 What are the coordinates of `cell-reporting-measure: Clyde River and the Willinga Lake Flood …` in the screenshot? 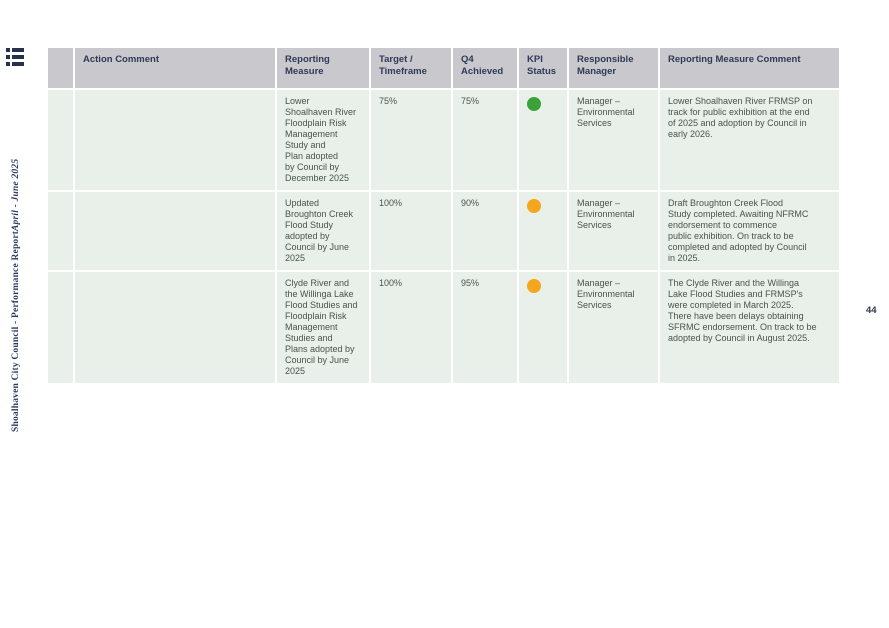 It's located at (323, 327).